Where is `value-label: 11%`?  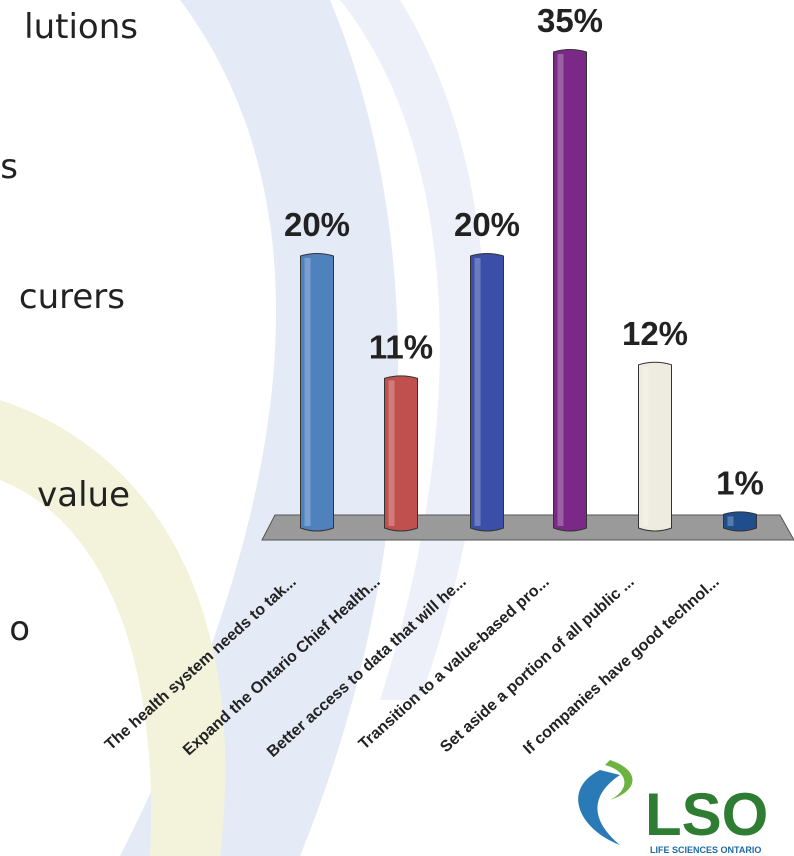
value-label: 11% is located at coordinates (401, 346).